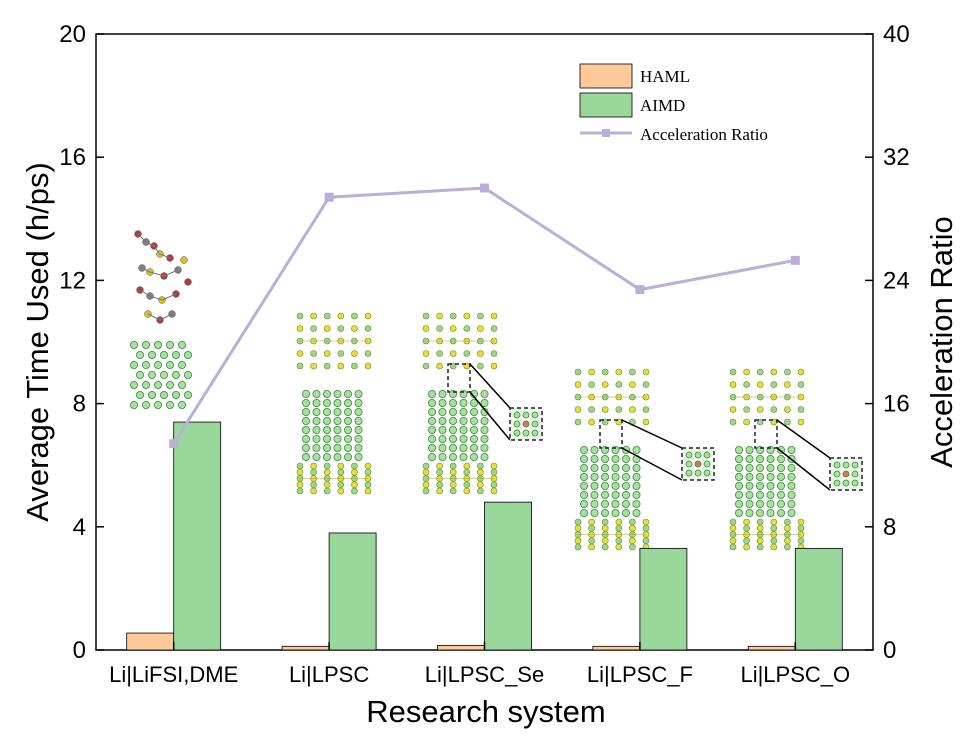 The width and height of the screenshot is (965, 739). What do you see at coordinates (79, 404) in the screenshot?
I see `y-tick-label-2: 8` at bounding box center [79, 404].